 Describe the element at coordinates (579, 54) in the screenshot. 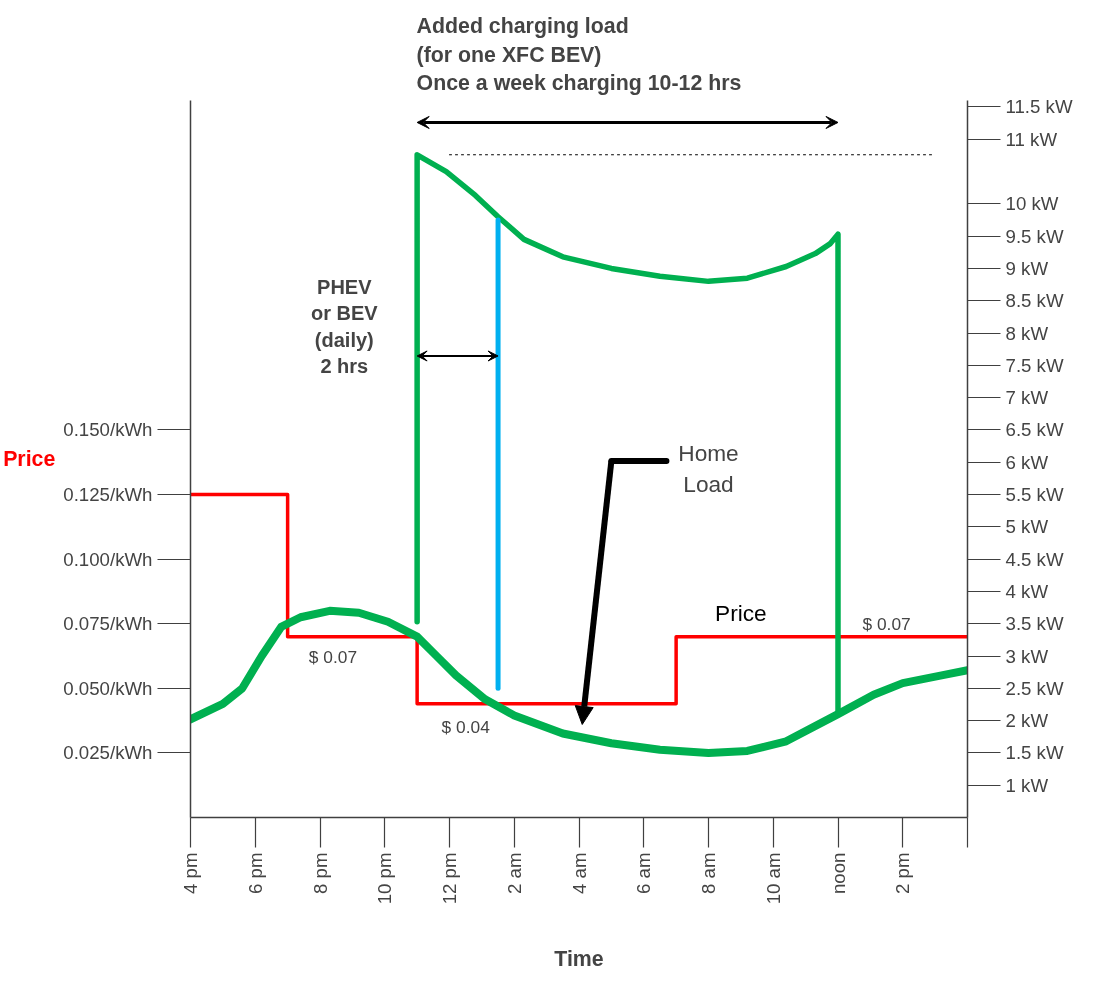

I see `chart-title: Added charging load (for one XFC BEV) Once a week charging 10-12 hrs` at that location.